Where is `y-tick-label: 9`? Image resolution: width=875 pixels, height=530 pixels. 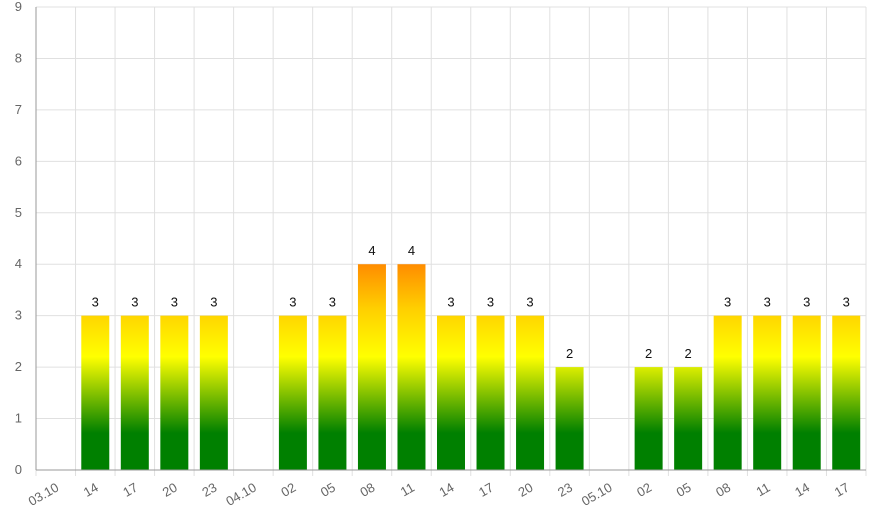
y-tick-label: 9 is located at coordinates (18, 7).